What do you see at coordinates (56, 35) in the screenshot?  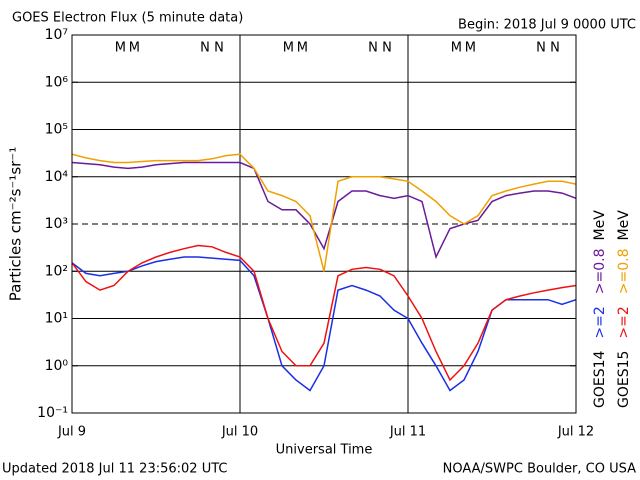 I see `y-tick-label: 10⁷` at bounding box center [56, 35].